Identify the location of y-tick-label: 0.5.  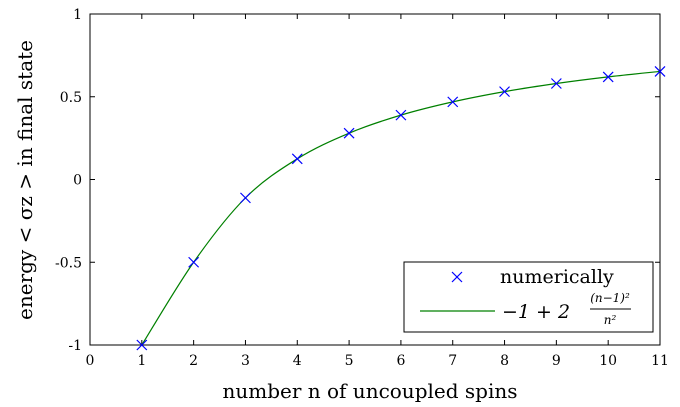
(71, 98).